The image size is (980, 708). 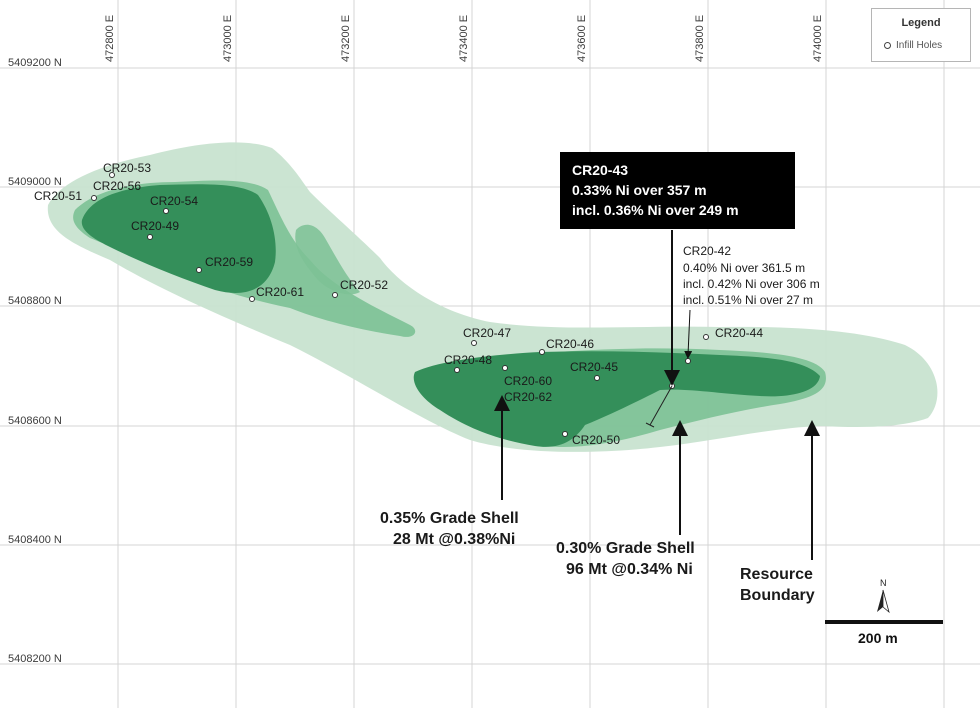 I want to click on easting-label: 473600 E, so click(x=582, y=38).